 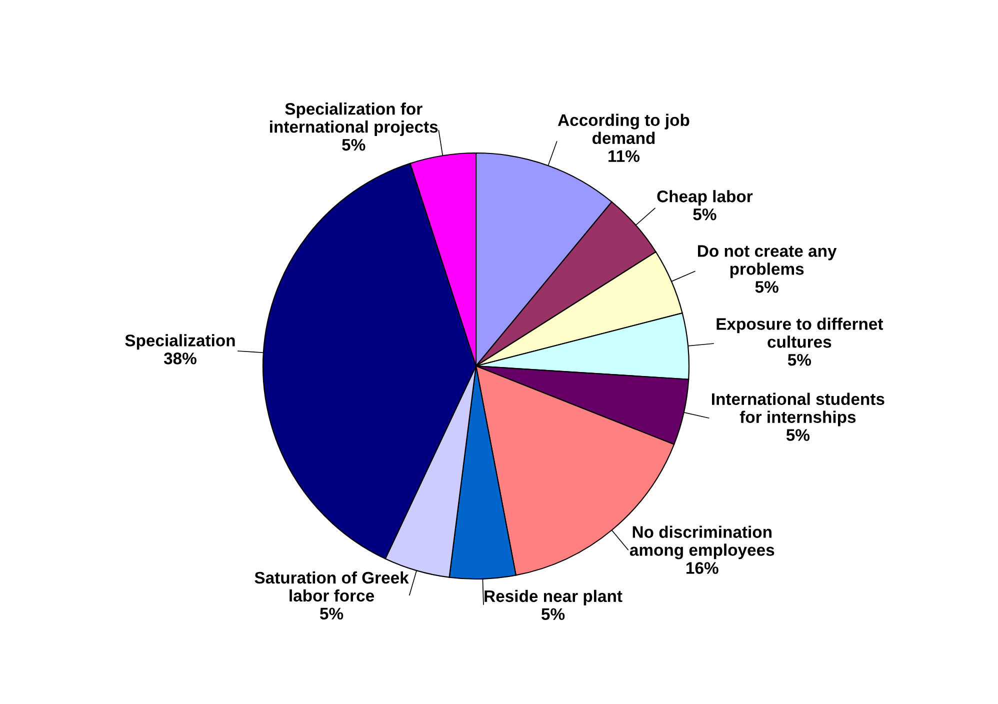 What do you see at coordinates (800, 333) in the screenshot?
I see `slice-label: Exposure to differnet cultures` at bounding box center [800, 333].